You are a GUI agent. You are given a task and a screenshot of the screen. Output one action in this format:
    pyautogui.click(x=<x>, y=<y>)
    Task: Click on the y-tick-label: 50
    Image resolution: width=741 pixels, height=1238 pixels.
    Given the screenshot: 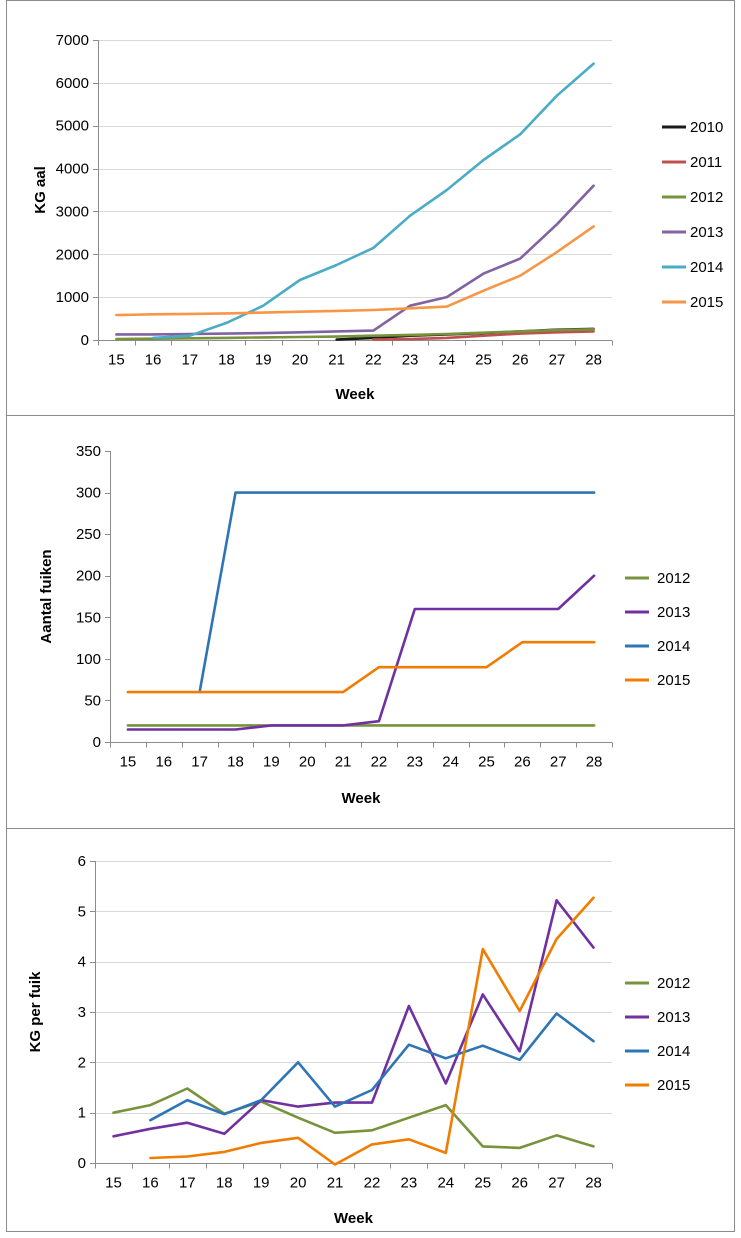 What is the action you would take?
    pyautogui.click(x=92, y=700)
    